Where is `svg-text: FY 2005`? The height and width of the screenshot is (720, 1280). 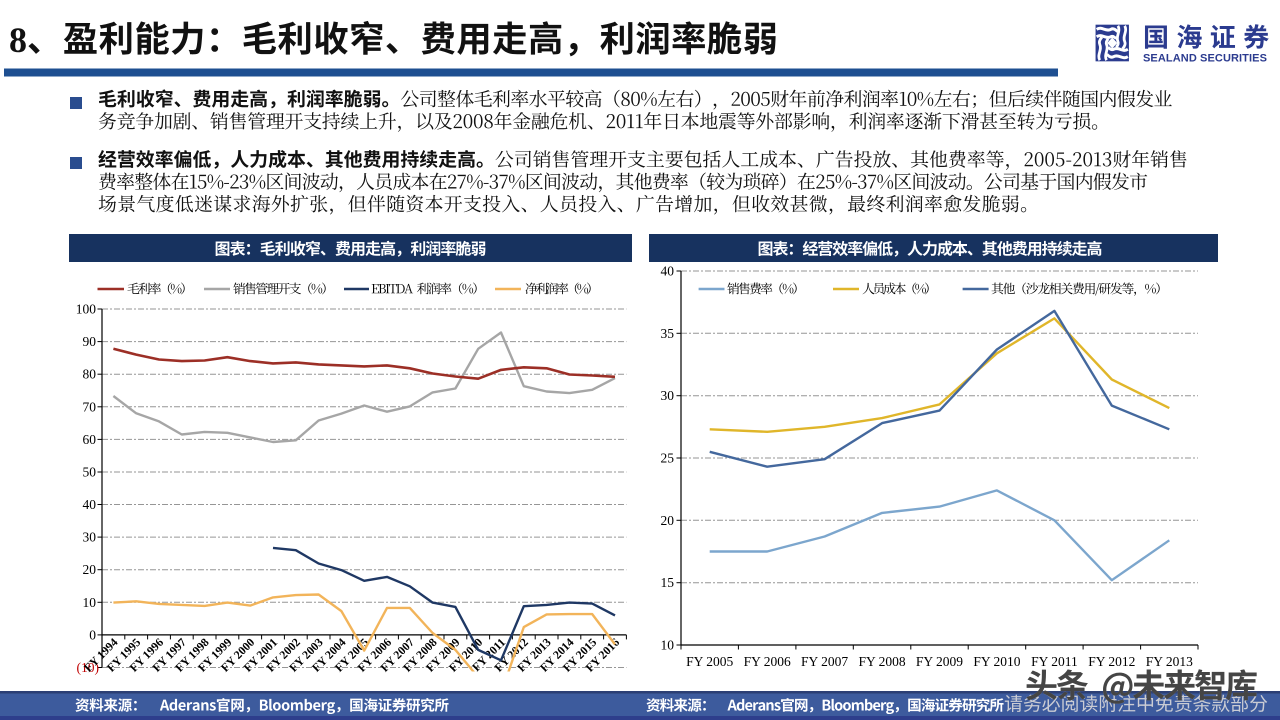
svg-text: FY 2005 is located at coordinates (709, 661).